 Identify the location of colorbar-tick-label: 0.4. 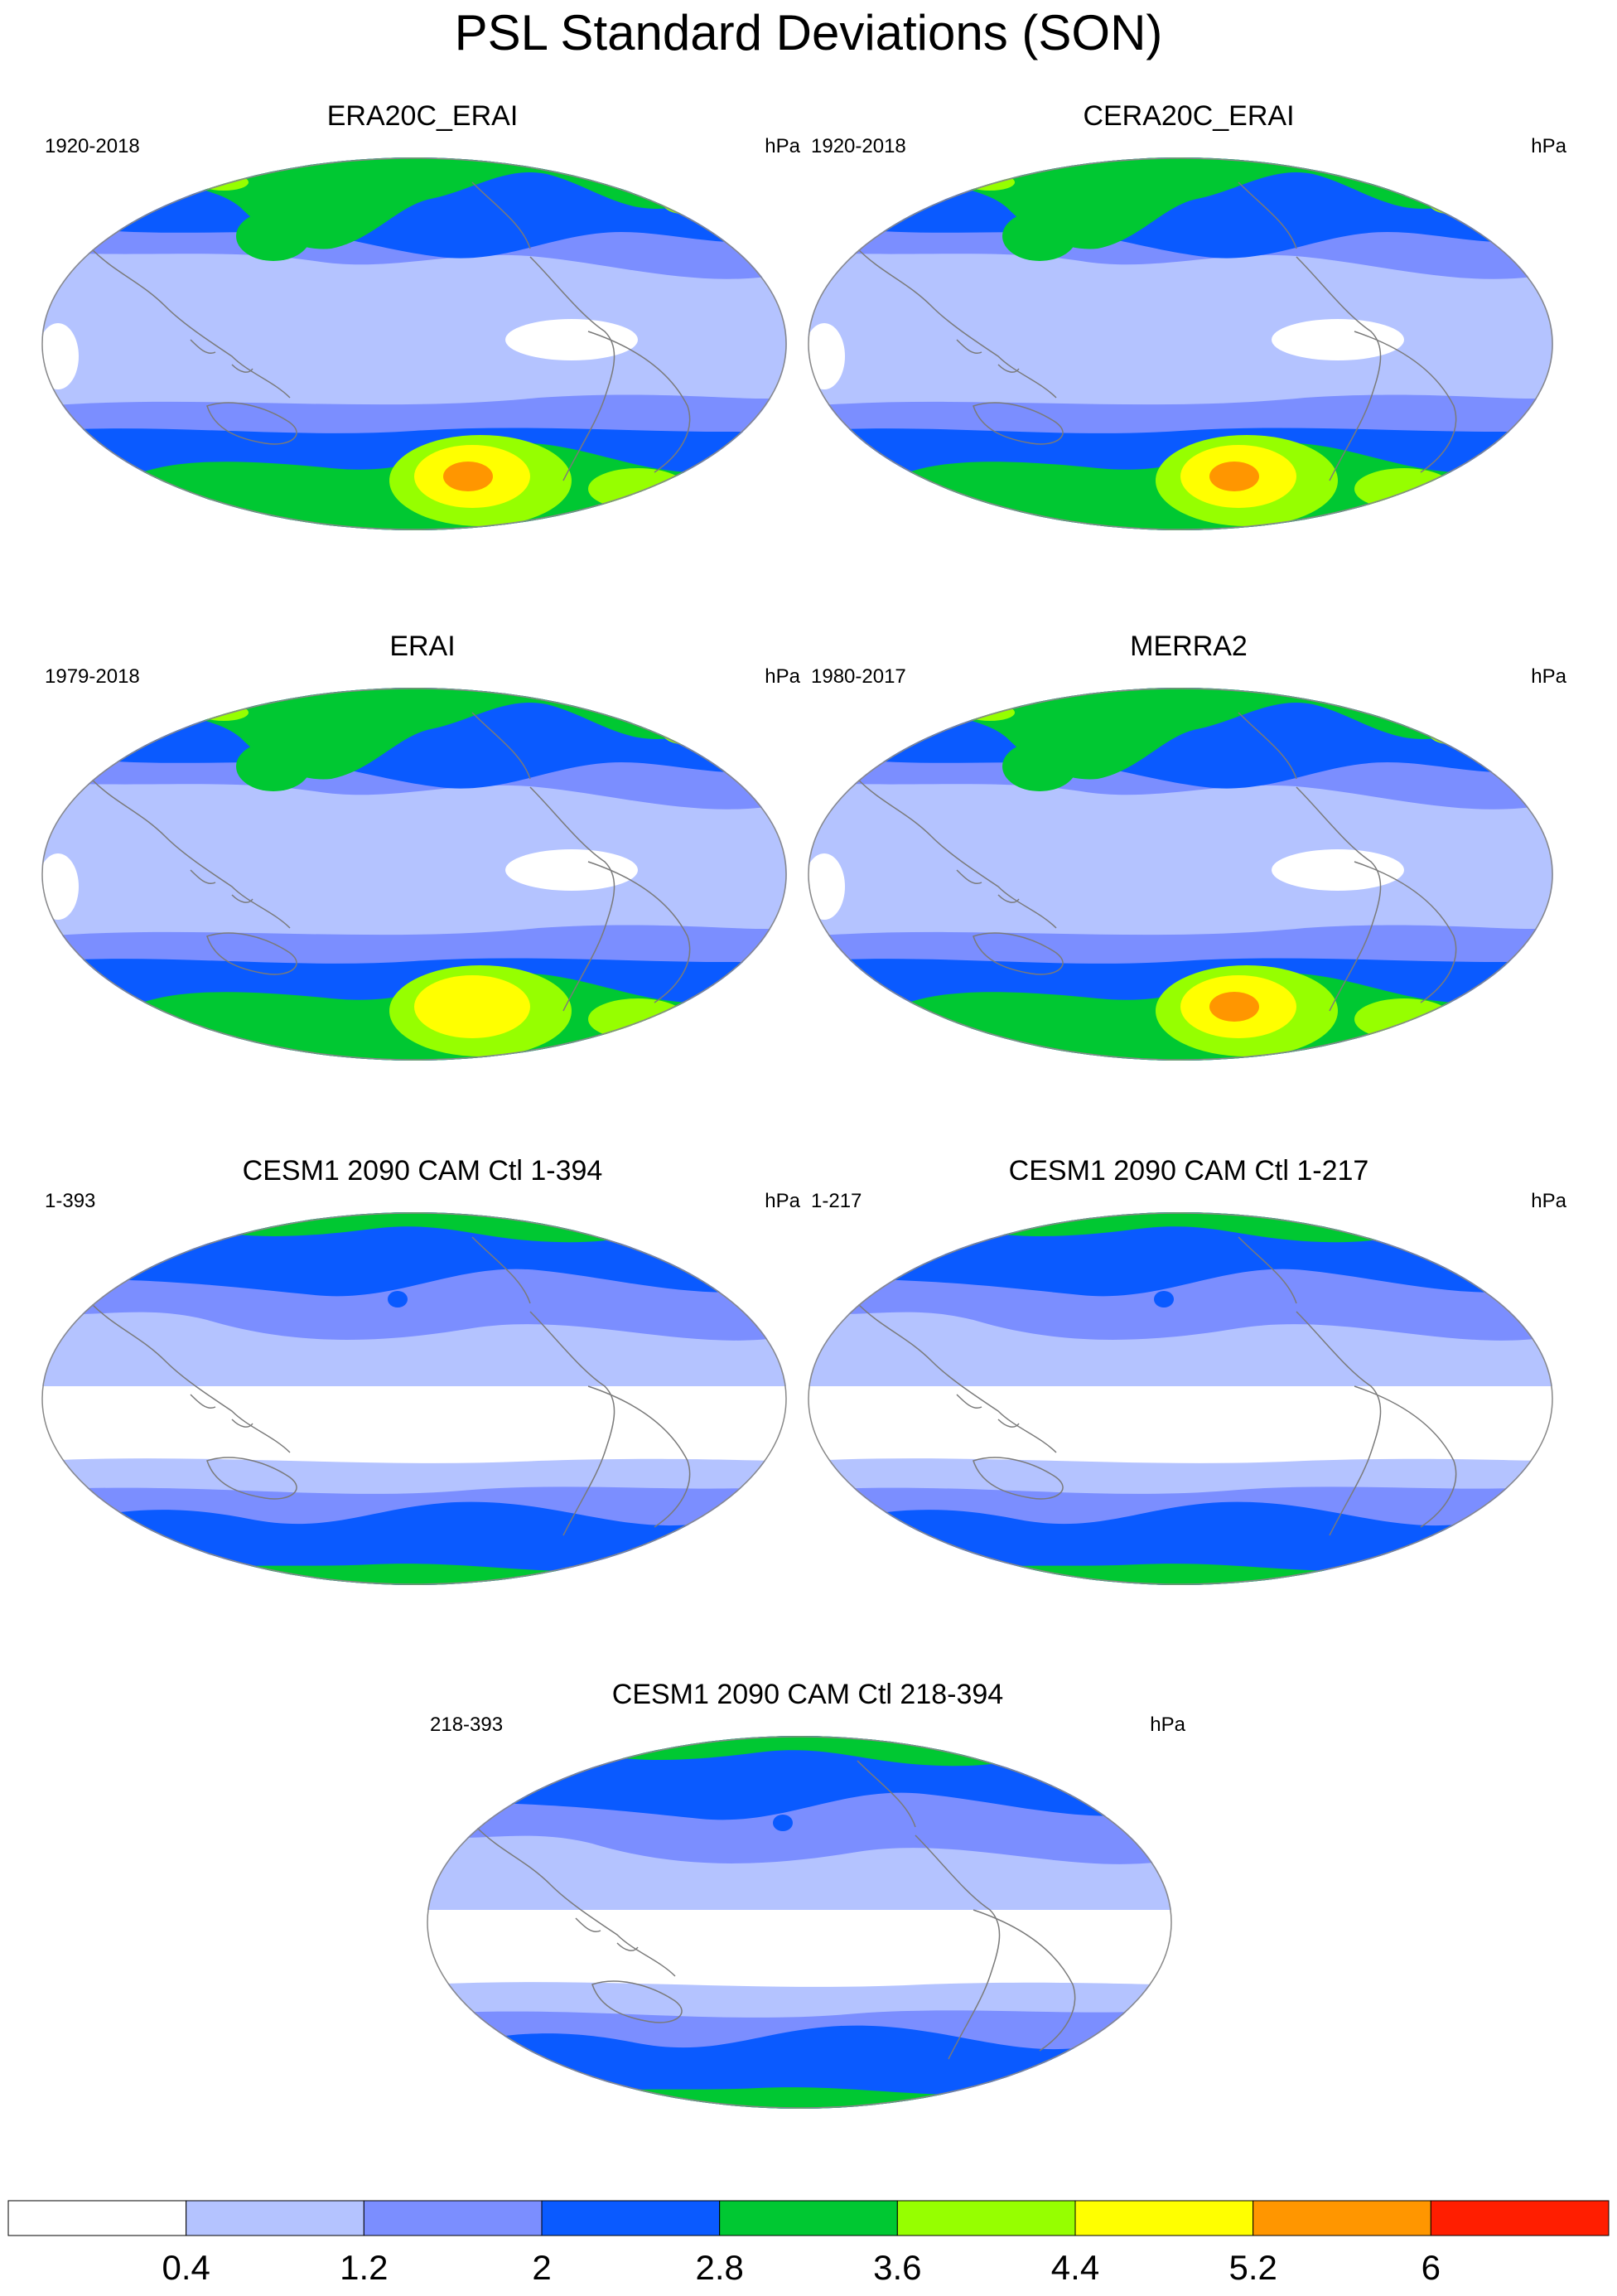
(186, 2267).